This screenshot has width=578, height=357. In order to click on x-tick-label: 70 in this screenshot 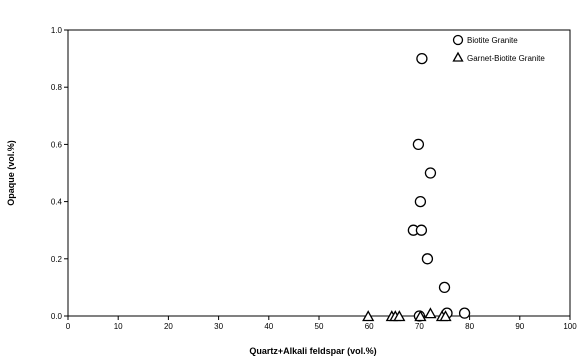, I will do `click(419, 326)`.